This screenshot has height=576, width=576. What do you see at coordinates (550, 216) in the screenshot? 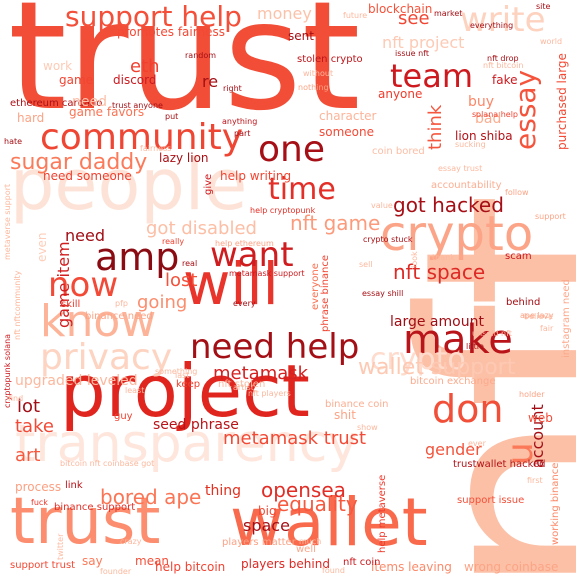
I see `word-support-small: support` at bounding box center [550, 216].